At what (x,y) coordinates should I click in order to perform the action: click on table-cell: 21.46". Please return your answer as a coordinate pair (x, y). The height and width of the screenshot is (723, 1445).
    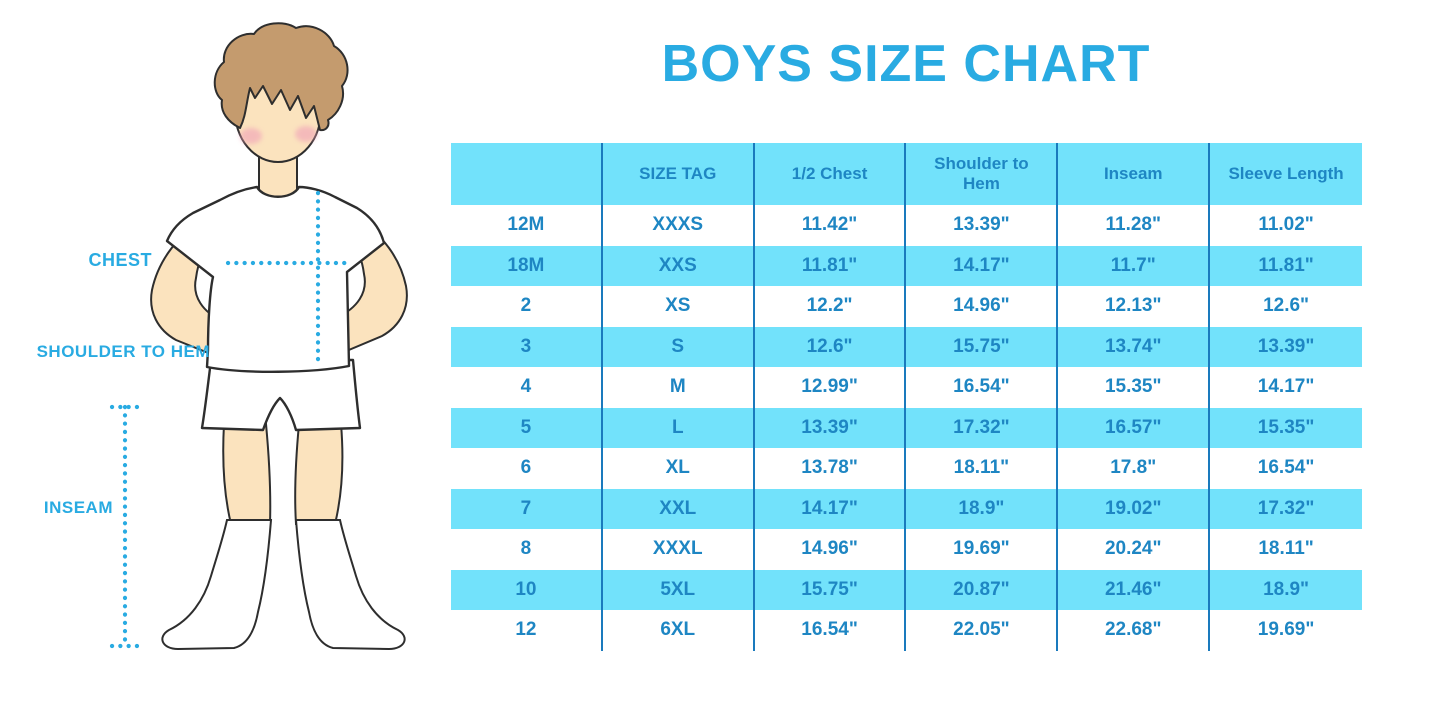
    Looking at the image, I should click on (1134, 589).